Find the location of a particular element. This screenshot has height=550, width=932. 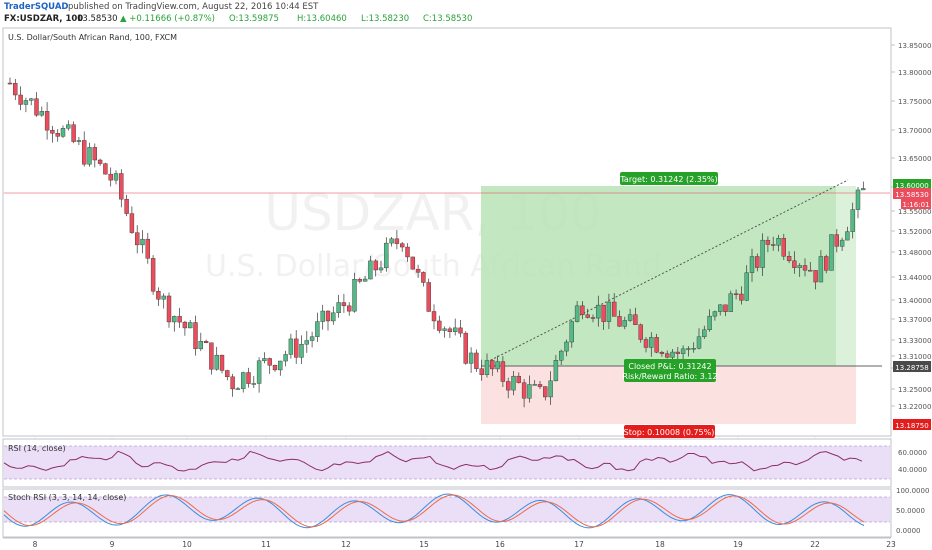

stoch-k-line is located at coordinates (434, 511).